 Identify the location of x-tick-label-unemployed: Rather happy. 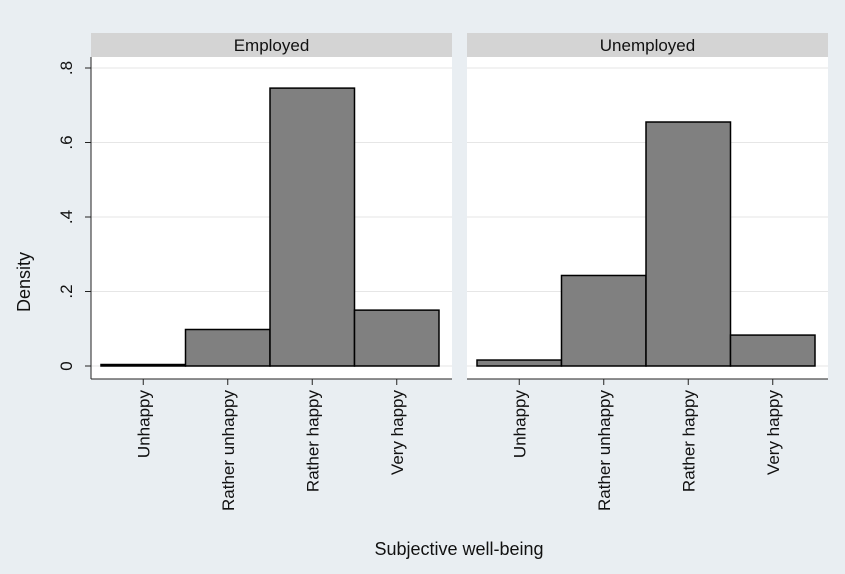
(688, 441).